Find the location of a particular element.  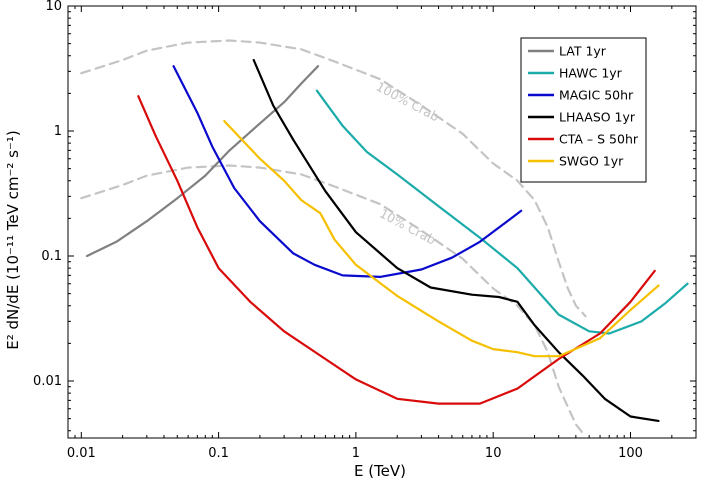

legend-entry: HAWC 1yr is located at coordinates (591, 73).